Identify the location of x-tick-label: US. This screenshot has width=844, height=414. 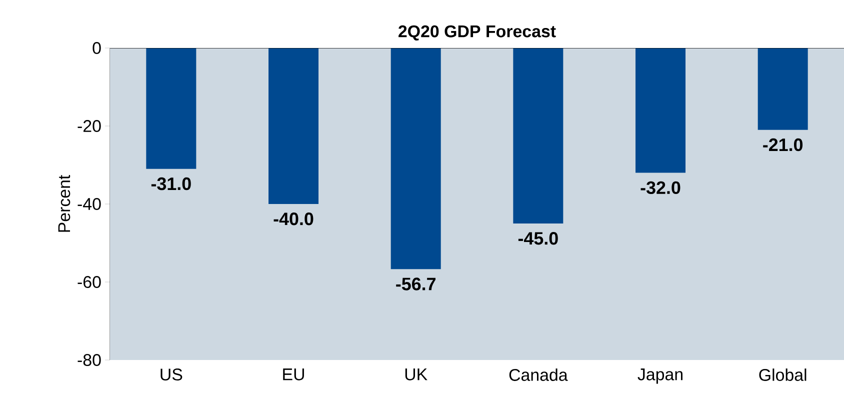
(171, 374).